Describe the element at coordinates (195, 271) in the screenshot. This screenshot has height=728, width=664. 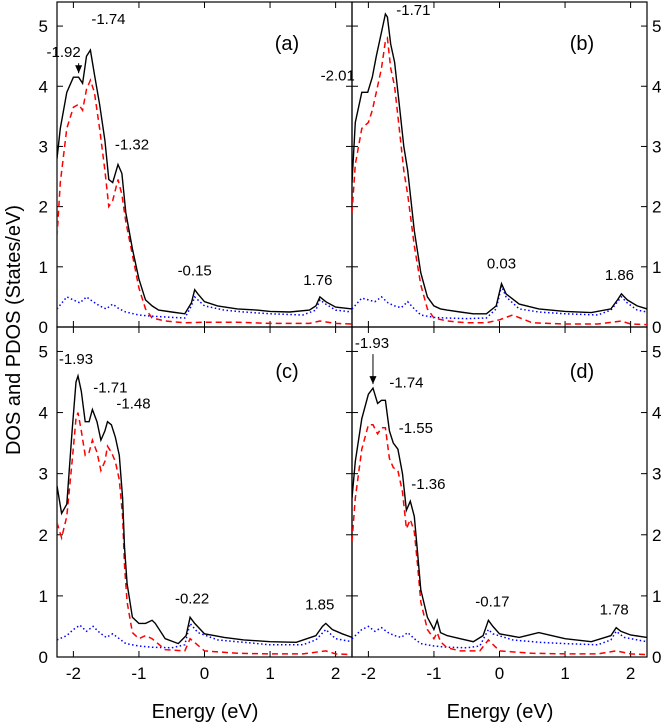
I see `peak-label: -0.15` at that location.